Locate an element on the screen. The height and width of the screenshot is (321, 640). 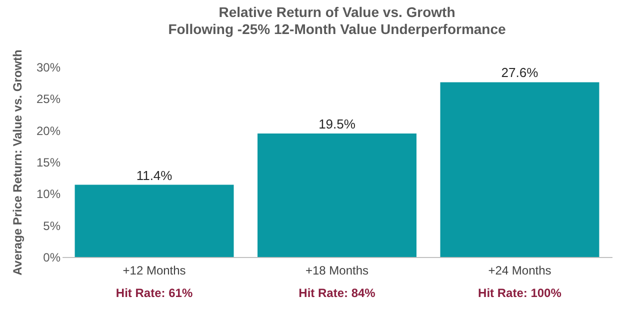
x-tick-label: +24 Months is located at coordinates (520, 271).